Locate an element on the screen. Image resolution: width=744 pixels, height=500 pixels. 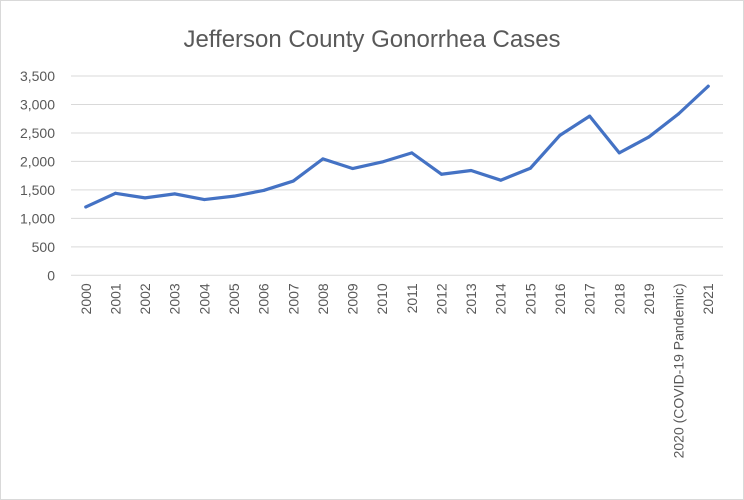
x-tick-label: 2008 is located at coordinates (323, 298).